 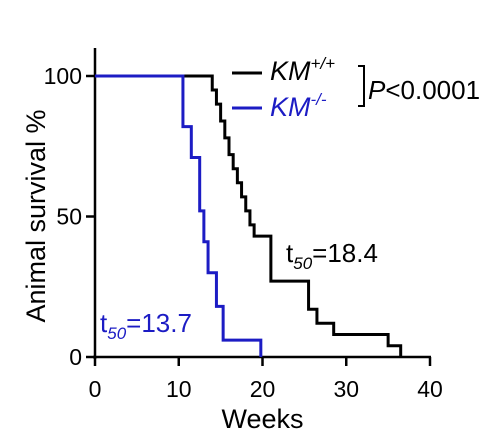 What do you see at coordinates (332, 255) in the screenshot?
I see `t50-label-km-wt: t50=18.4` at bounding box center [332, 255].